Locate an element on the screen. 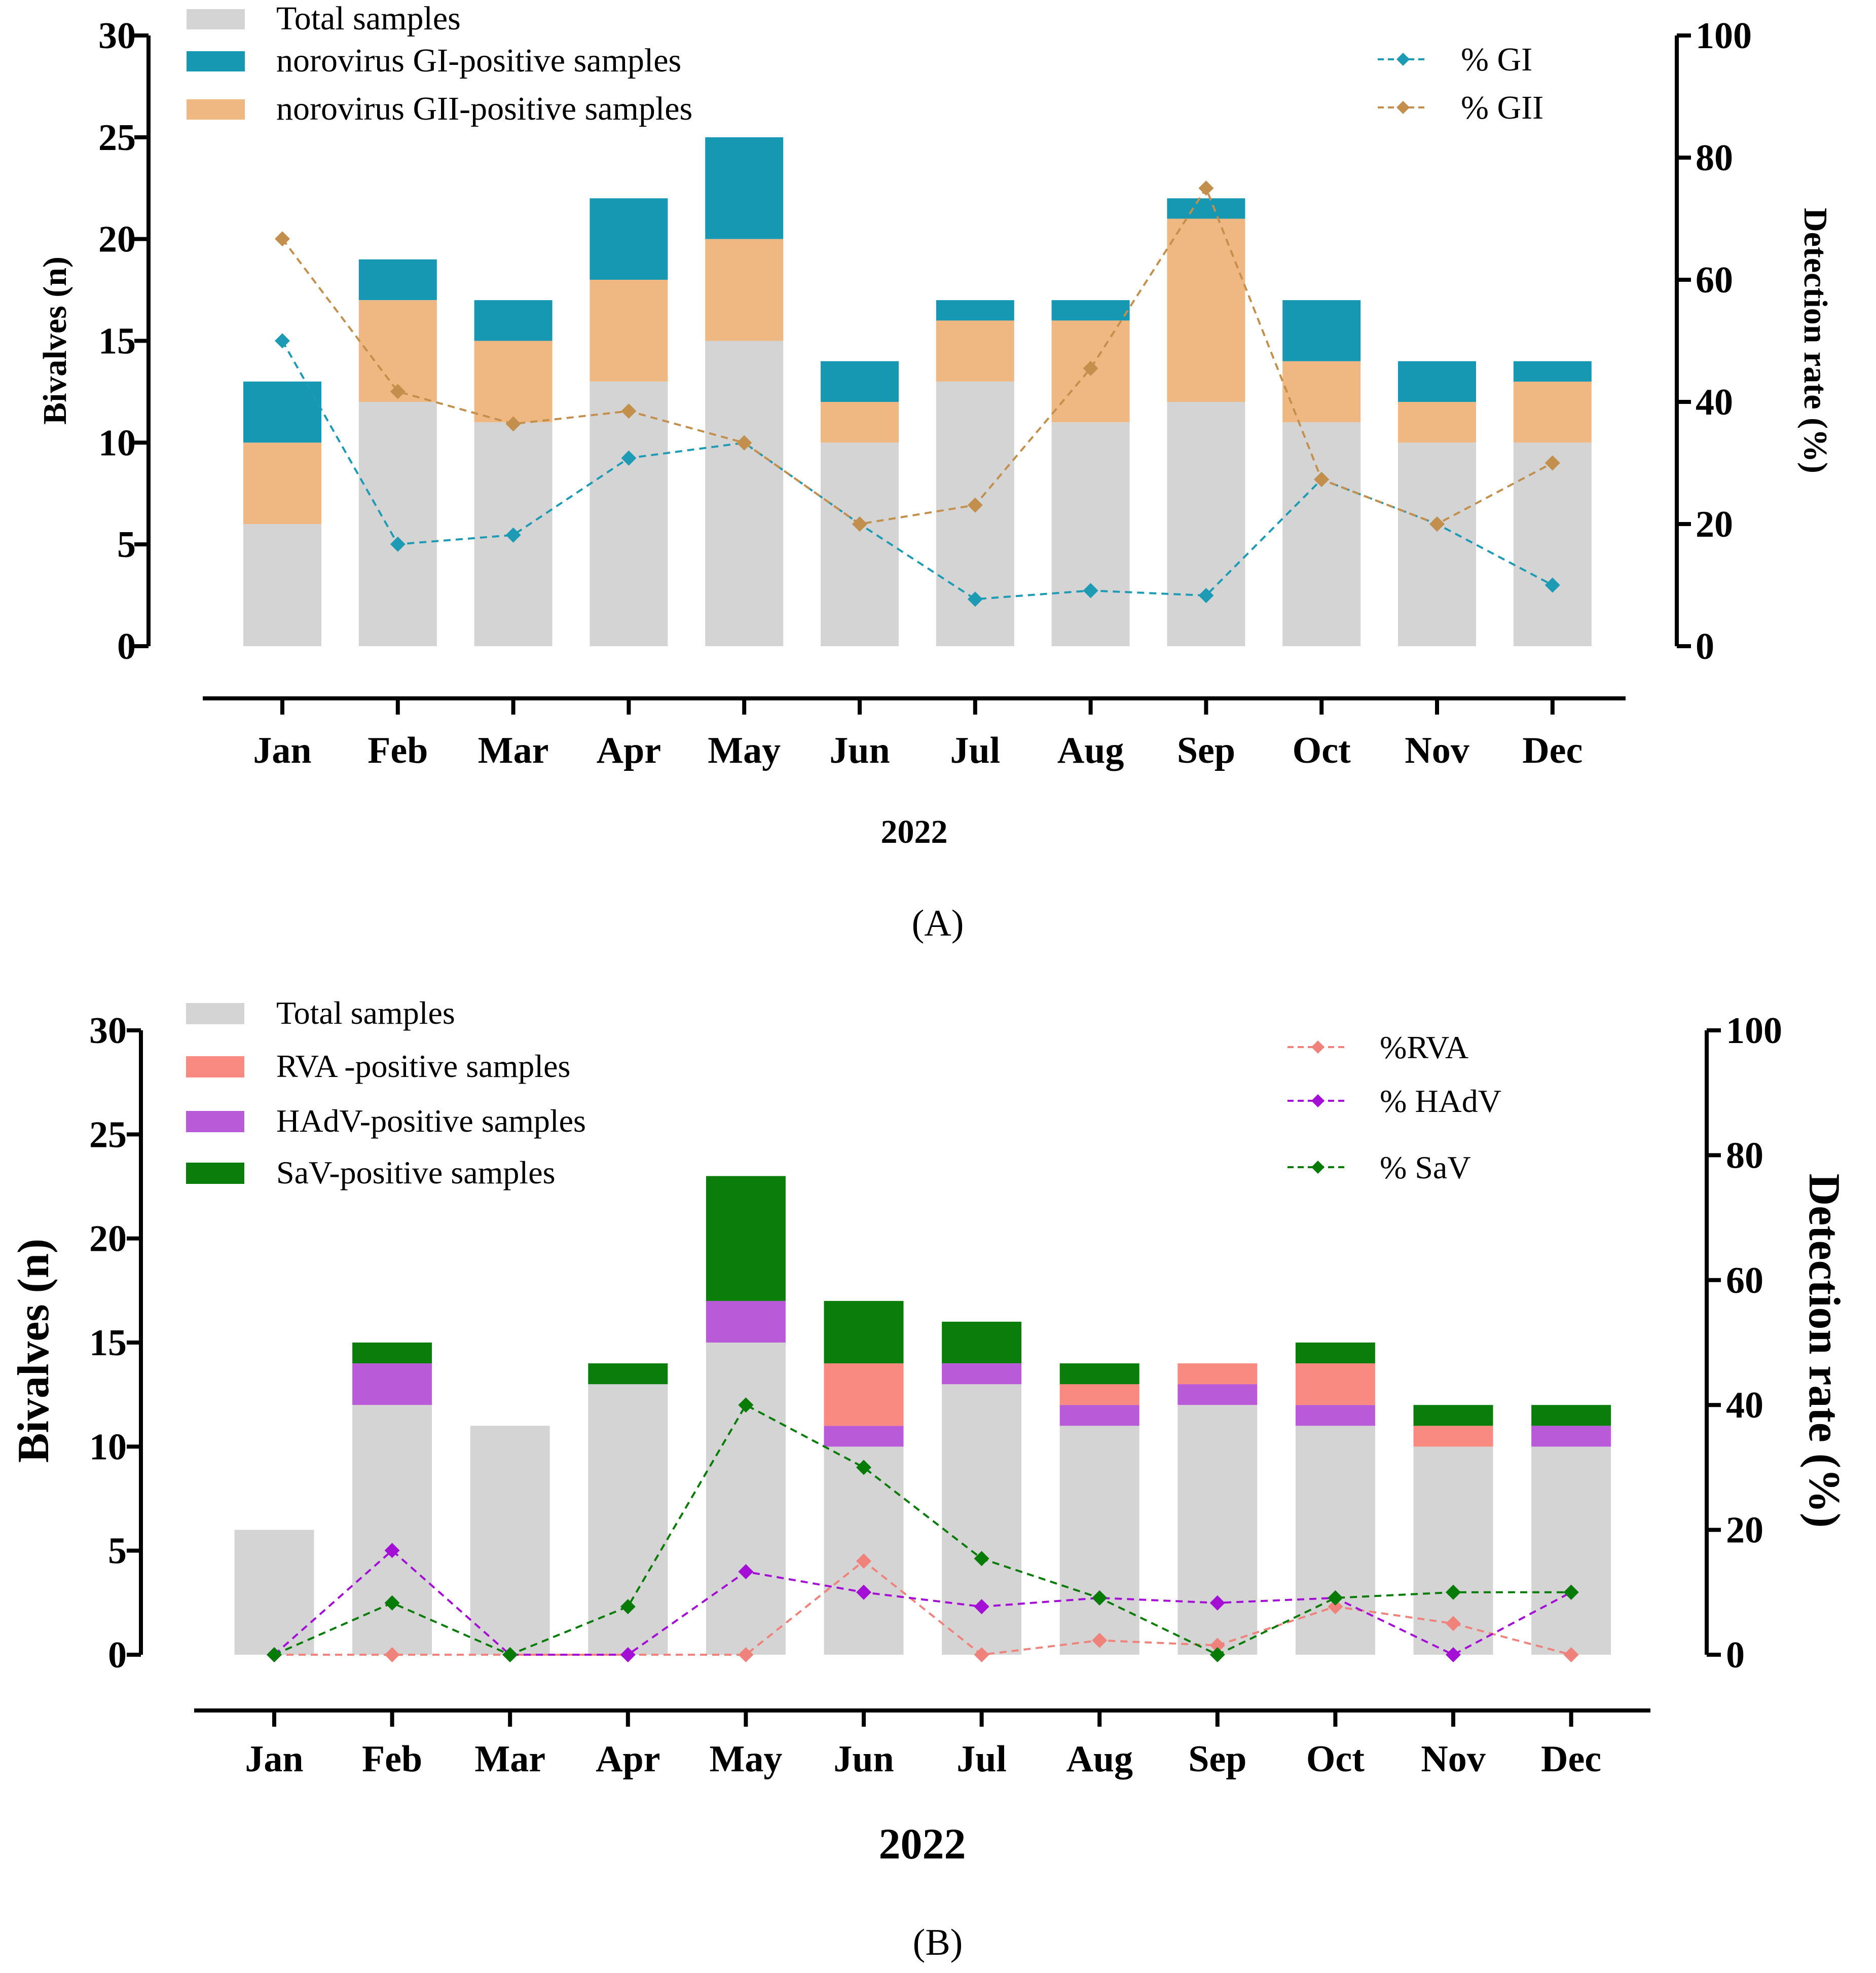 Image resolution: width=1876 pixels, height=1973 pixels. right-tick-label: 0 is located at coordinates (1705, 646).